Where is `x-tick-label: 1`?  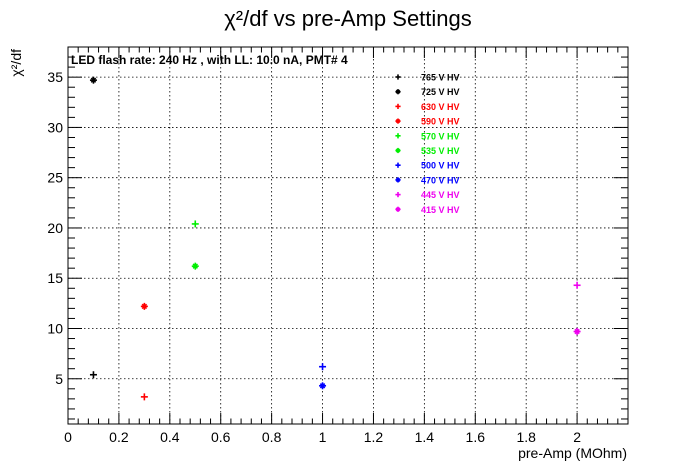 x-tick-label: 1 is located at coordinates (323, 437).